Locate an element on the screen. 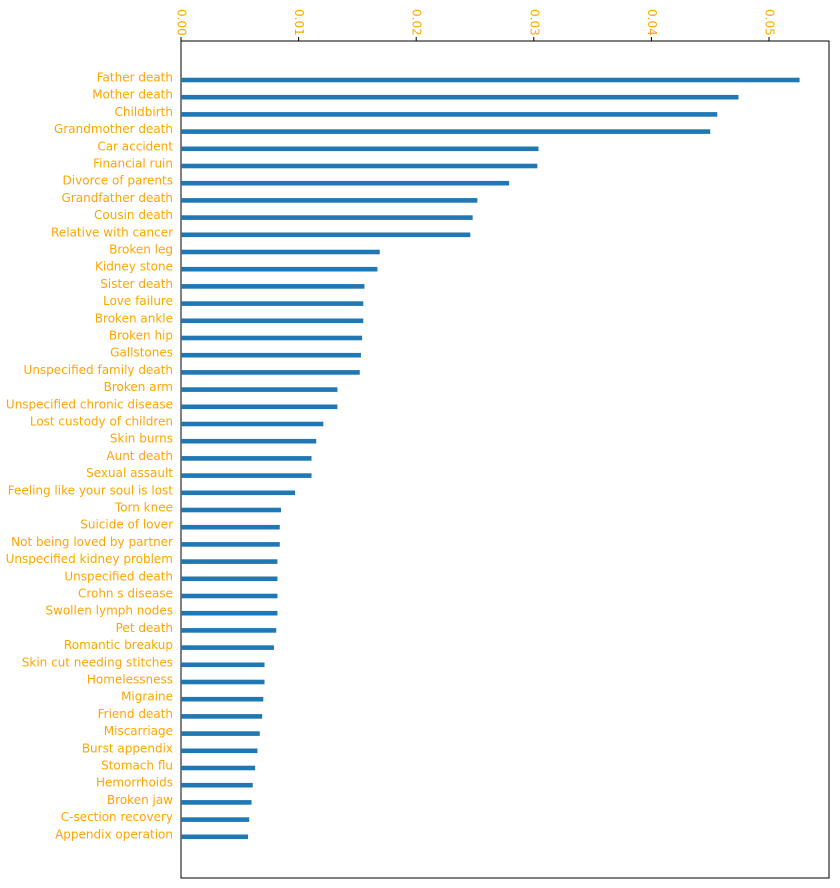  x-tick-label: 0.04 is located at coordinates (652, 22).